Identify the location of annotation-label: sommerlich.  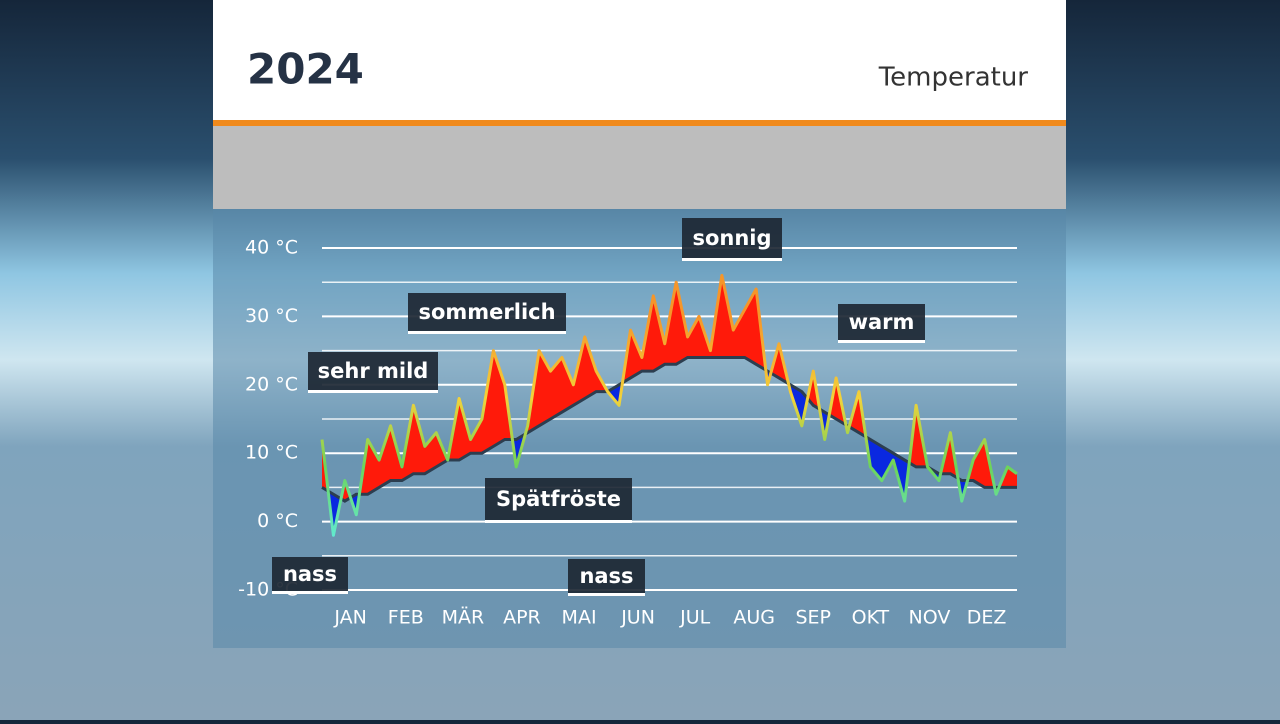
(486, 312).